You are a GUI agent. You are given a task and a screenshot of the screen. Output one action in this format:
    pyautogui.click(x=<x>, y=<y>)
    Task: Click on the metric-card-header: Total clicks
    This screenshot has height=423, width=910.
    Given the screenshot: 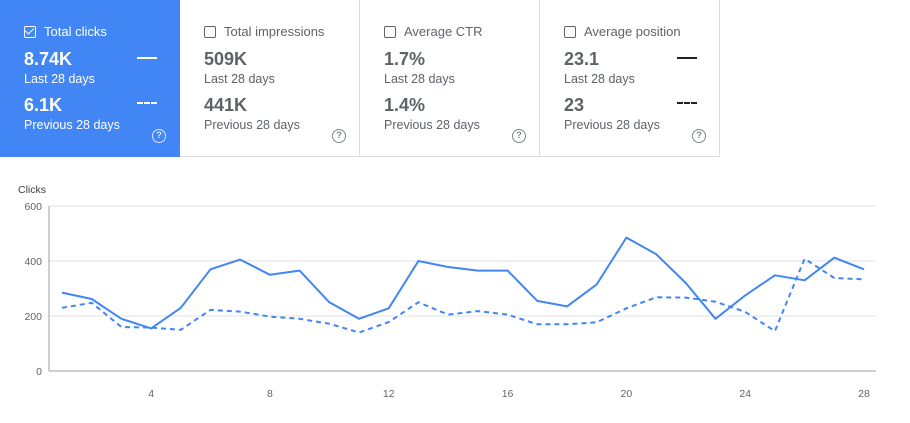 What is the action you would take?
    pyautogui.click(x=65, y=31)
    